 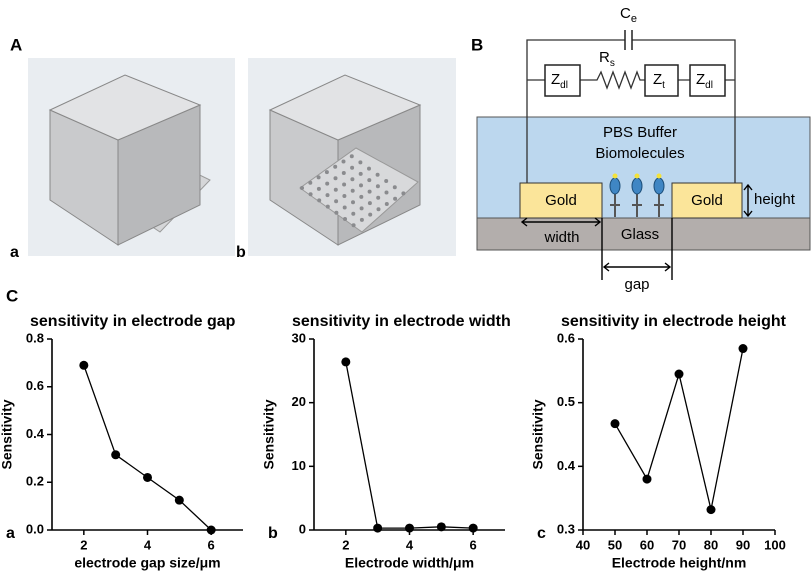 I want to click on x-axis-label: Electrode height/nm, so click(x=679, y=563).